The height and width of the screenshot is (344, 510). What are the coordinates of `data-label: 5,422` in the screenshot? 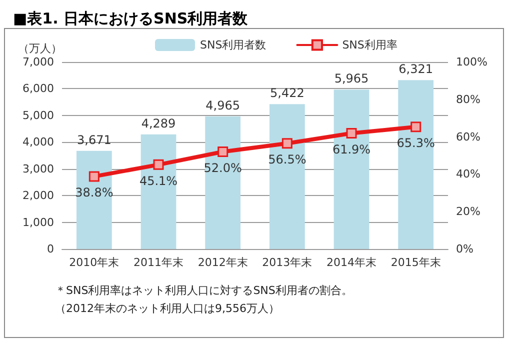 It's located at (287, 93).